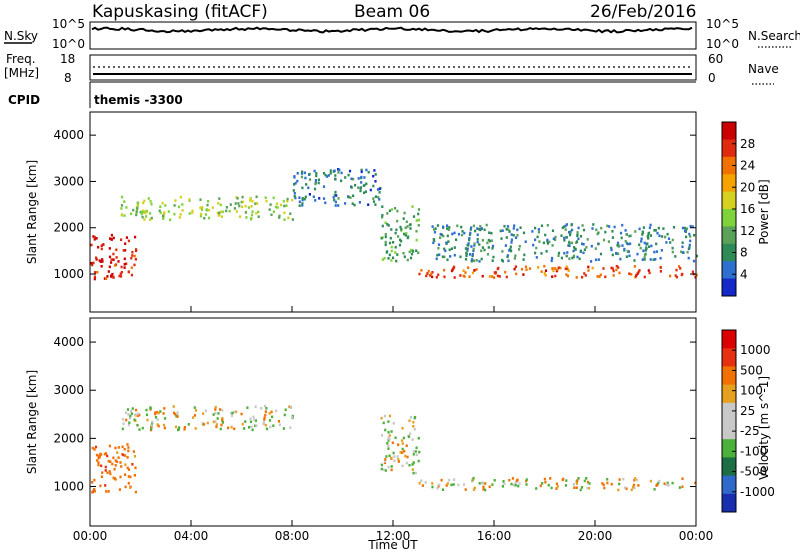 The width and height of the screenshot is (800, 554). What do you see at coordinates (643, 12) in the screenshot?
I see `date-title: 26/Feb/2016` at bounding box center [643, 12].